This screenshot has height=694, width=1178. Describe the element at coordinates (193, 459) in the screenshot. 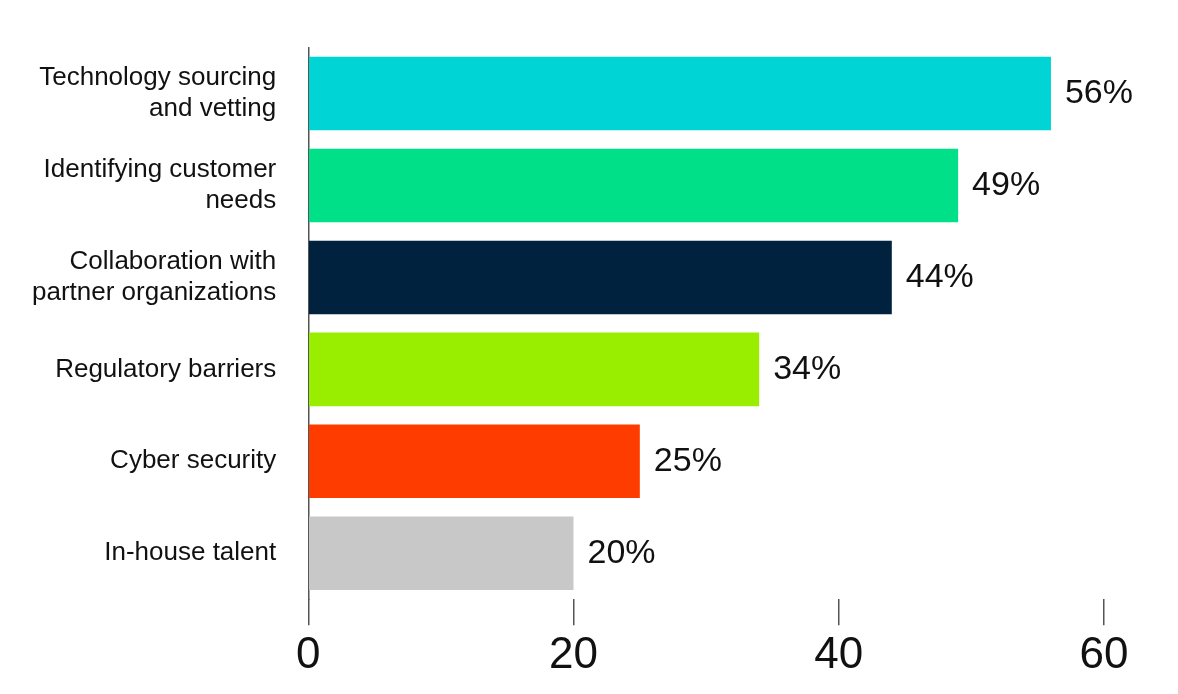

I see `y-tick-label: Cyber security` at that location.